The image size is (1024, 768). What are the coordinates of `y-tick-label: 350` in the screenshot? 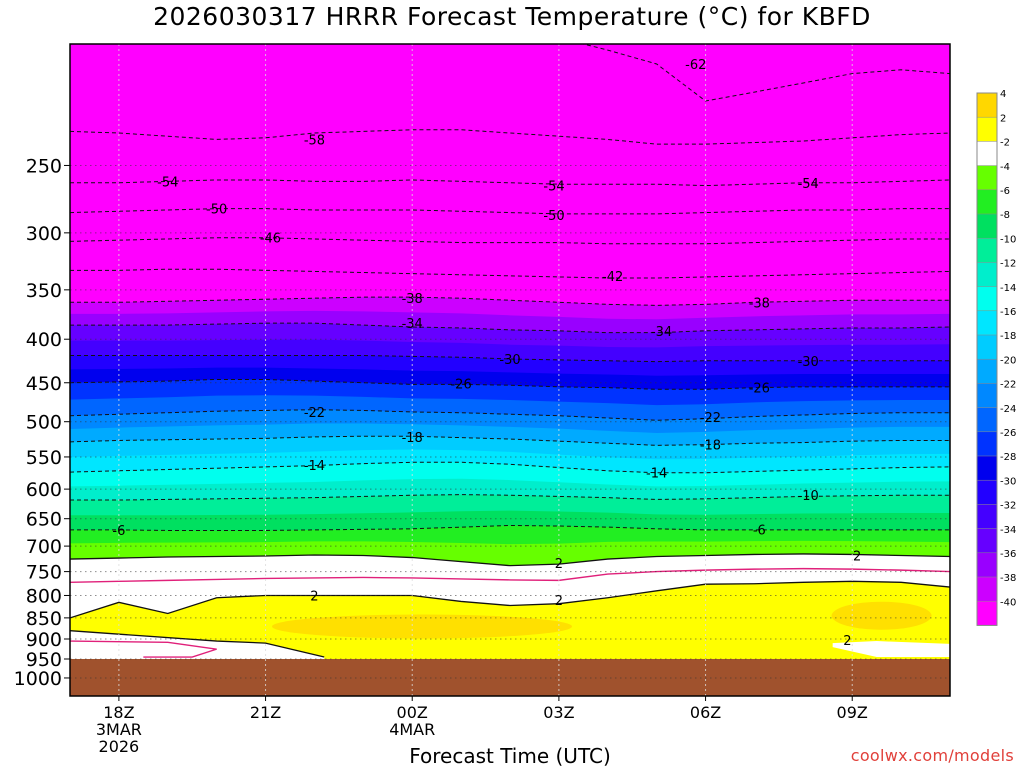 It's located at (44, 291).